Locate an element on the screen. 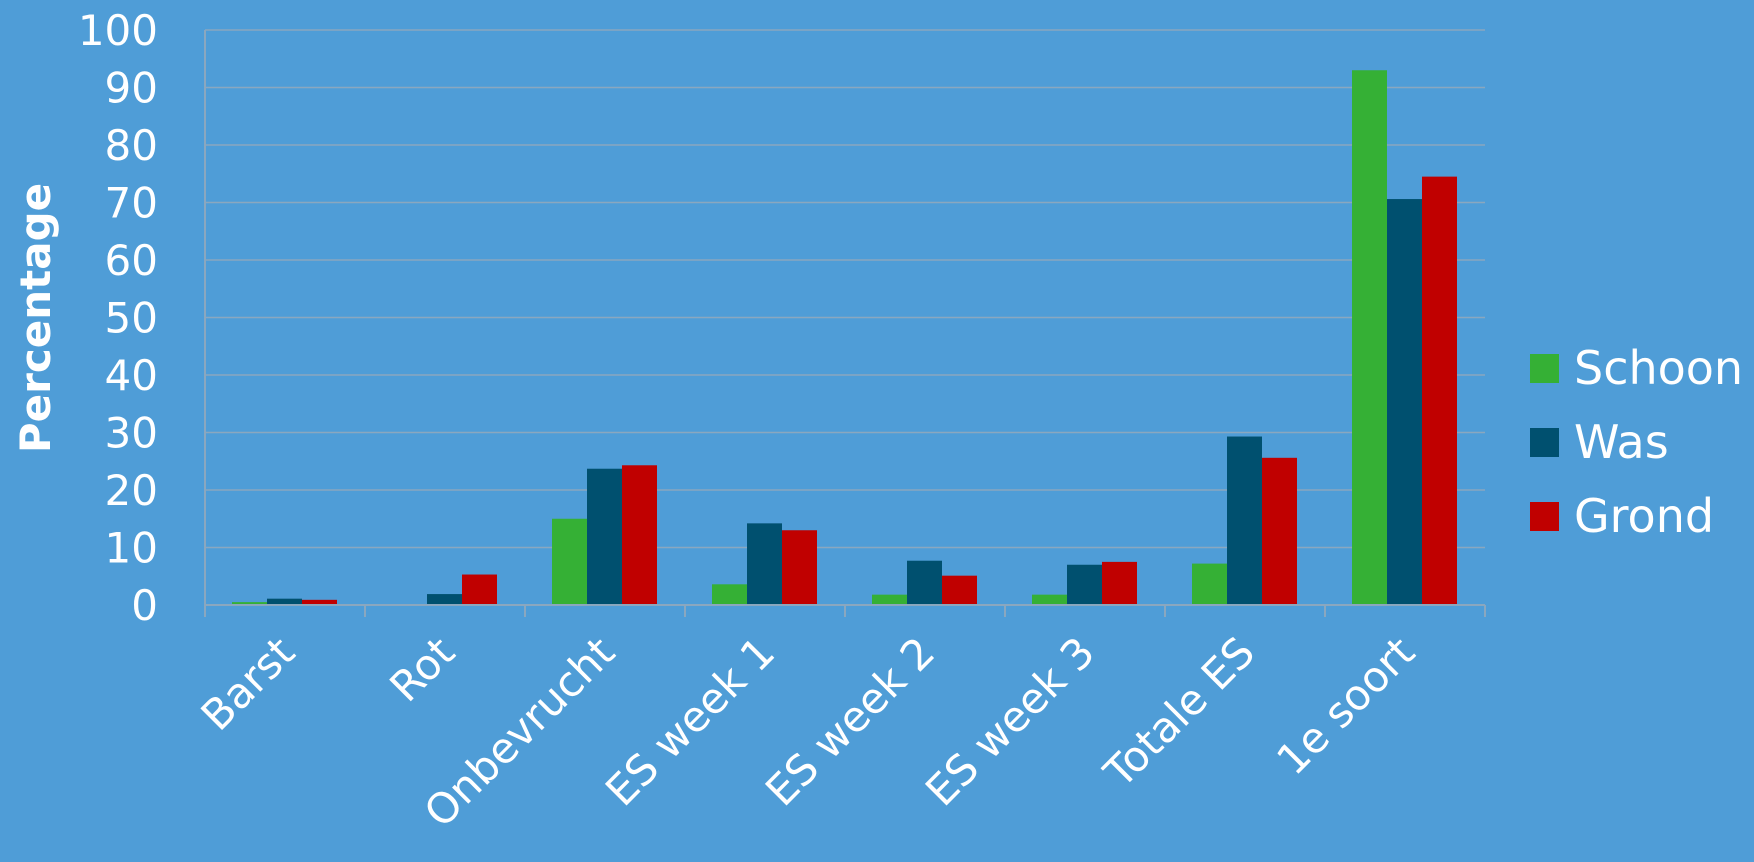  y-tick-label: 90 is located at coordinates (131, 88).